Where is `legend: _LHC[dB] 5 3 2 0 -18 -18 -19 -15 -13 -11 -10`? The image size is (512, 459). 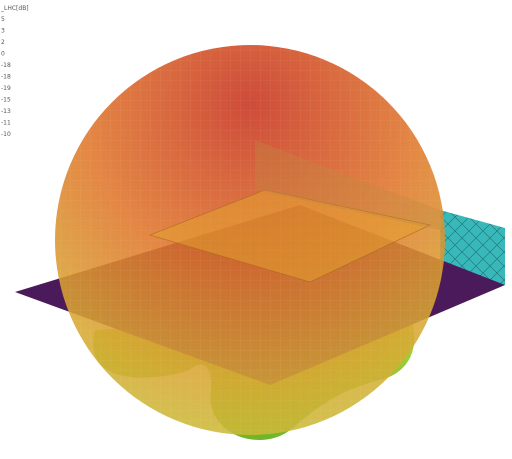 legend: _LHC[dB] 5 3 2 0 -18 -18 -19 -15 -13 -11 -10 is located at coordinates (14, 71).